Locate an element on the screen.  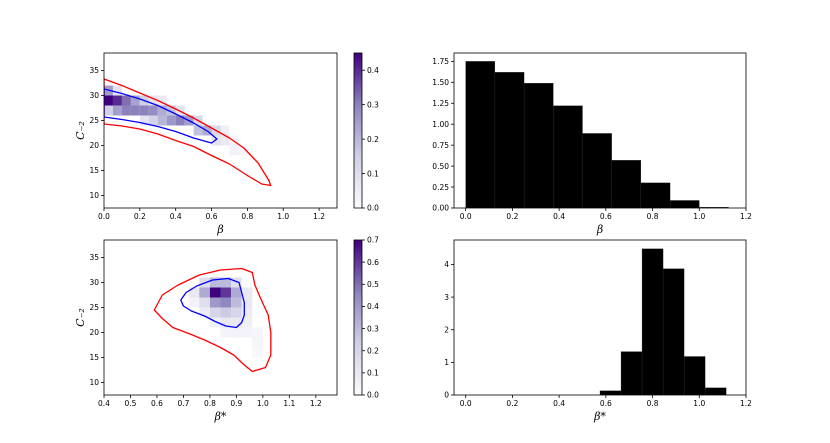
x-tick-label: 1.1 is located at coordinates (289, 403).